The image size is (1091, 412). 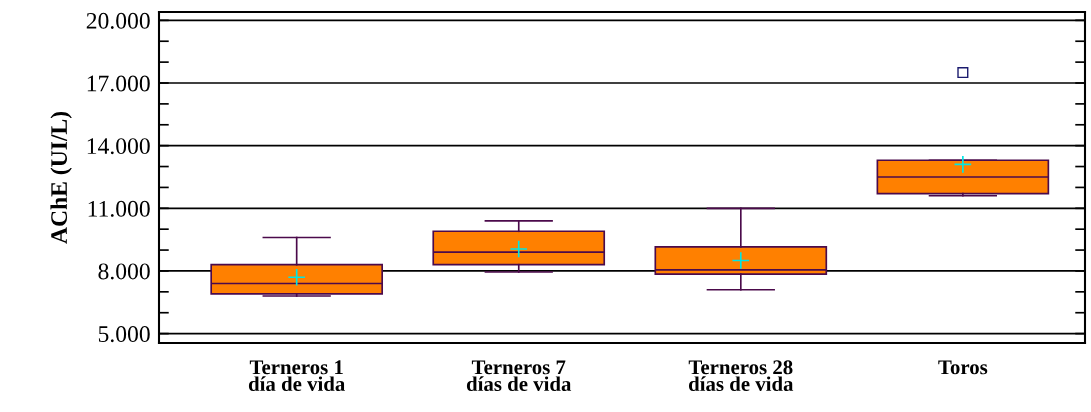 What do you see at coordinates (519, 376) in the screenshot?
I see `x-tick-label: Terneros 7 días de vida` at bounding box center [519, 376].